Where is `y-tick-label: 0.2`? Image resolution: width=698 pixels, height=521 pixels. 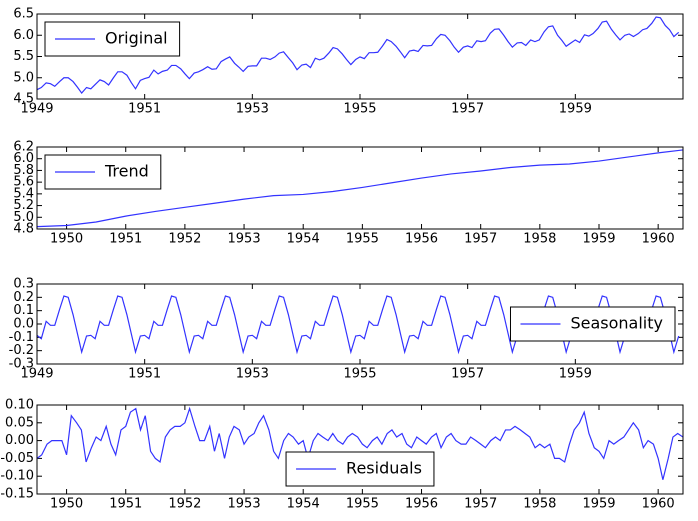
y-tick-label: 0.2 is located at coordinates (23, 297).